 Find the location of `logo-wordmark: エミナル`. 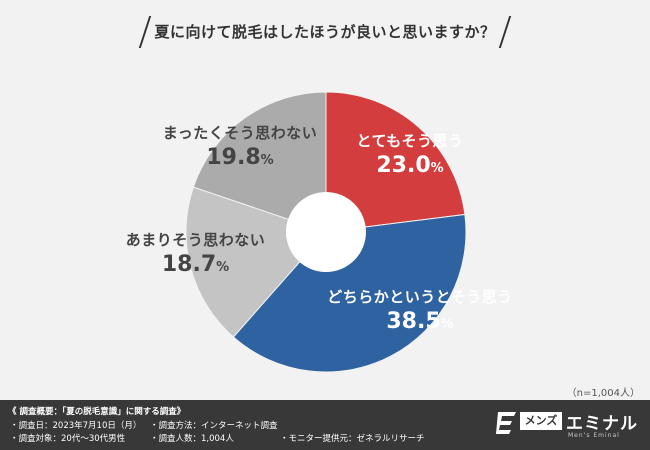

logo-wordmark: エミナル is located at coordinates (602, 424).